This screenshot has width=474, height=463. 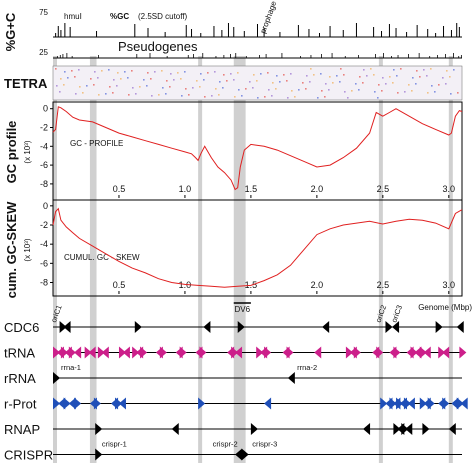 What do you see at coordinates (44, 128) in the screenshot?
I see `gc-profile-ytick-1: -2` at bounding box center [44, 128].